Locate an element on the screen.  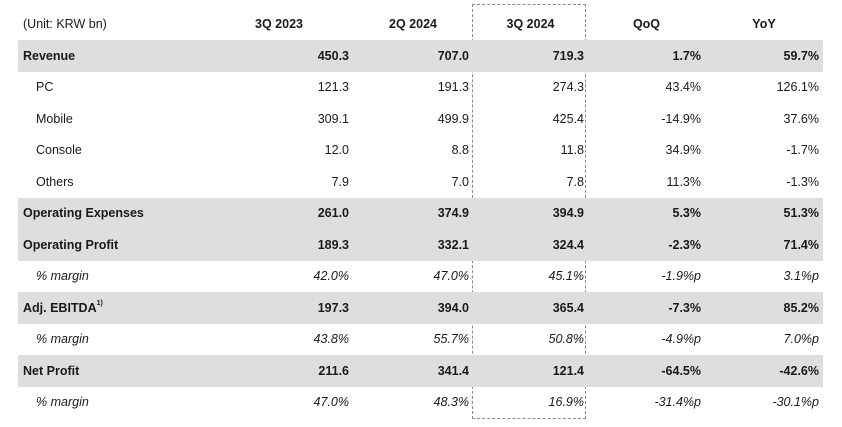
cell-value: 5.3% is located at coordinates (646, 213).